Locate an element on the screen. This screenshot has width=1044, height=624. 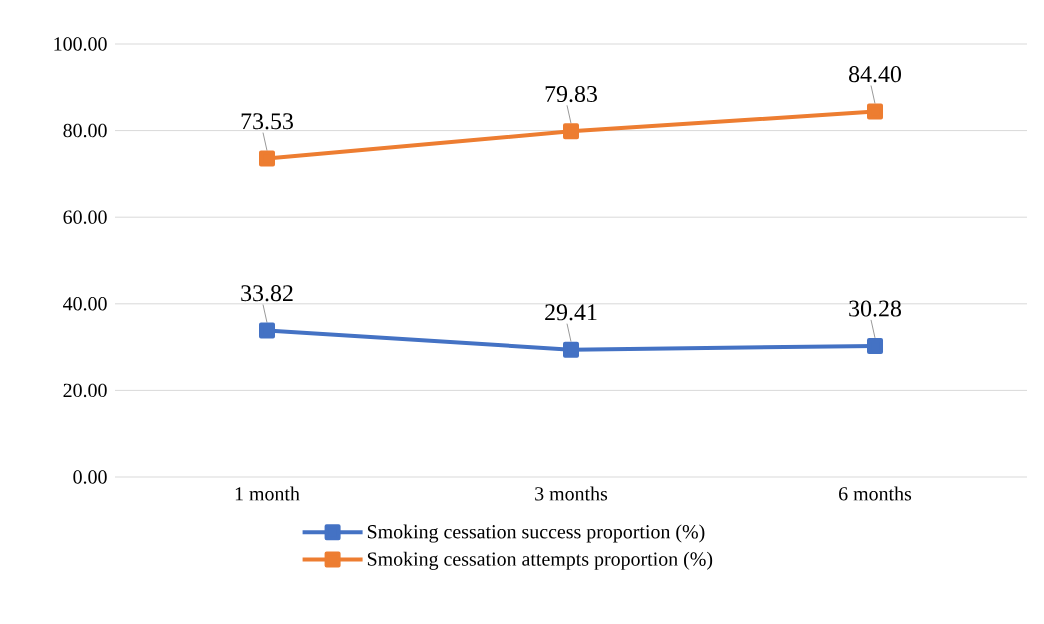
data-label: 84.40 is located at coordinates (875, 74).